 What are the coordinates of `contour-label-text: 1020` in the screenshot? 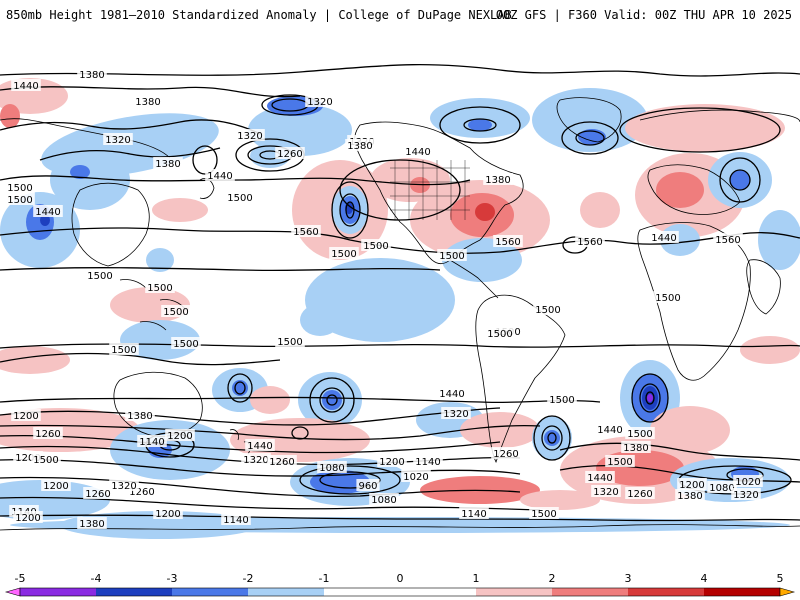 It's located at (415, 477).